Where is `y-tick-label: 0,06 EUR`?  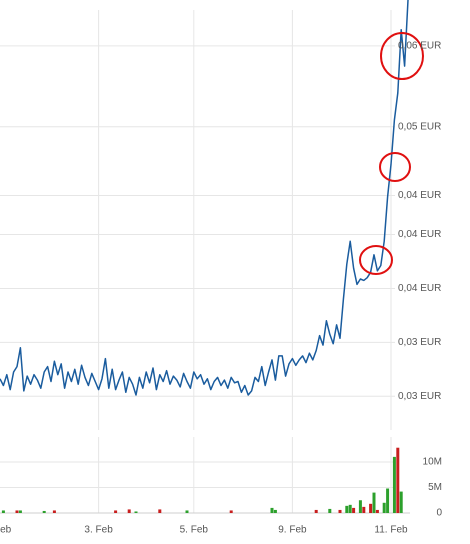
y-tick-label: 0,06 EUR is located at coordinates (419, 45).